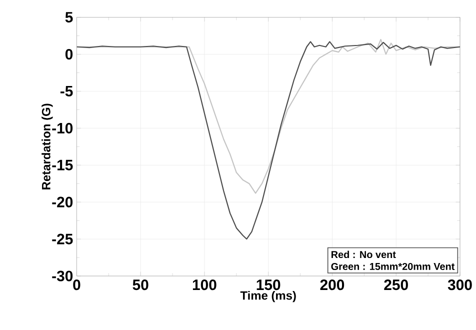 The image size is (476, 330). I want to click on y-tick-label: -25, so click(62, 239).